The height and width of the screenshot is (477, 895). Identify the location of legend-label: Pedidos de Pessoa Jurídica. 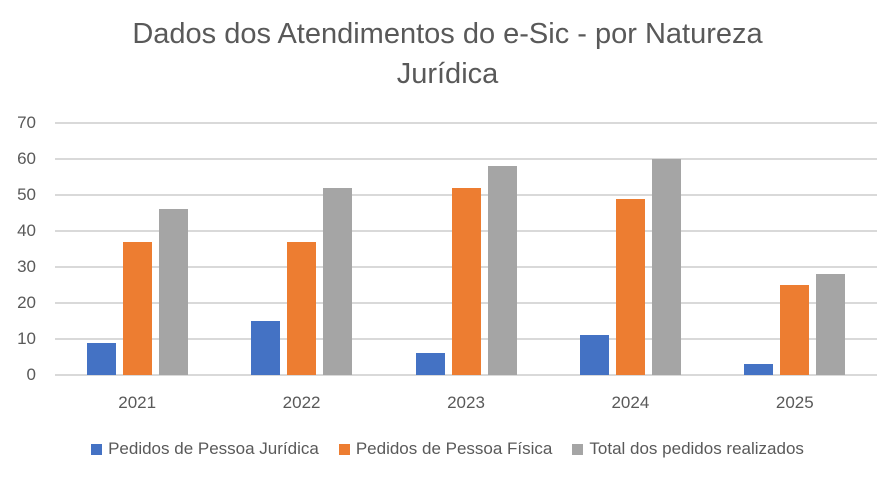
(213, 448).